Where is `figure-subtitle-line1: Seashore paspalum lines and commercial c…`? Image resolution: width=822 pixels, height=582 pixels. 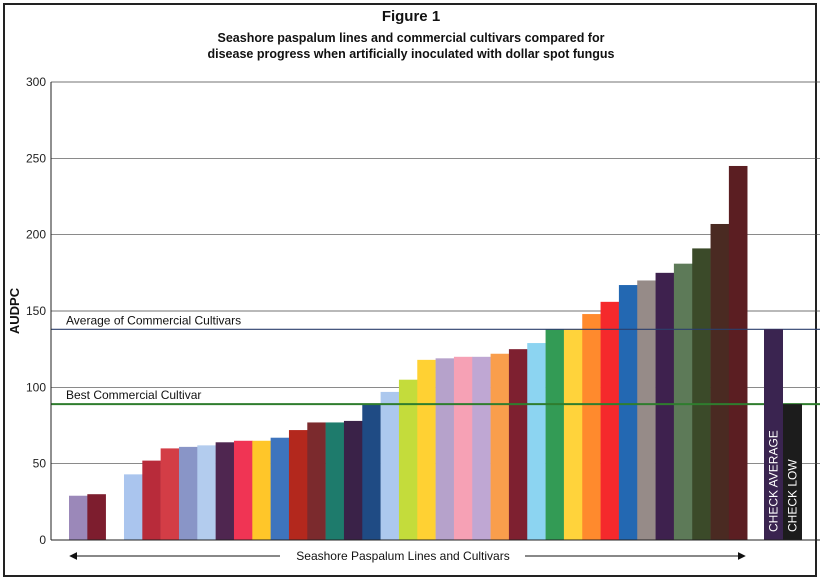
figure-subtitle-line1: Seashore paspalum lines and commercial c… is located at coordinates (411, 38).